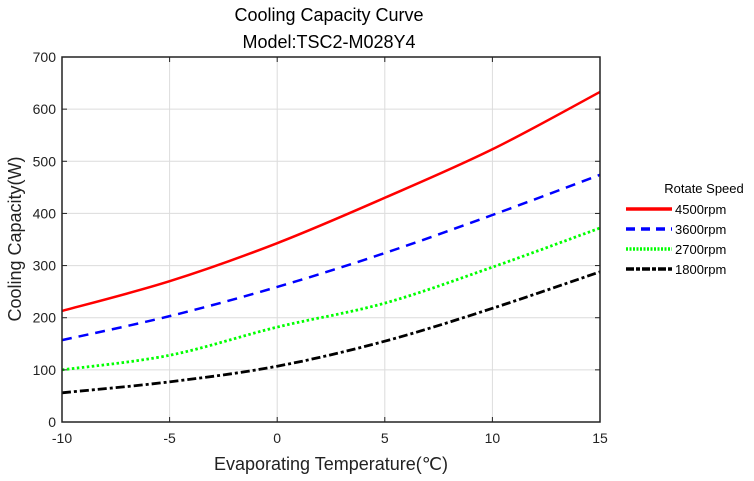  Describe the element at coordinates (45, 57) in the screenshot. I see `y-tick-label: 700` at that location.